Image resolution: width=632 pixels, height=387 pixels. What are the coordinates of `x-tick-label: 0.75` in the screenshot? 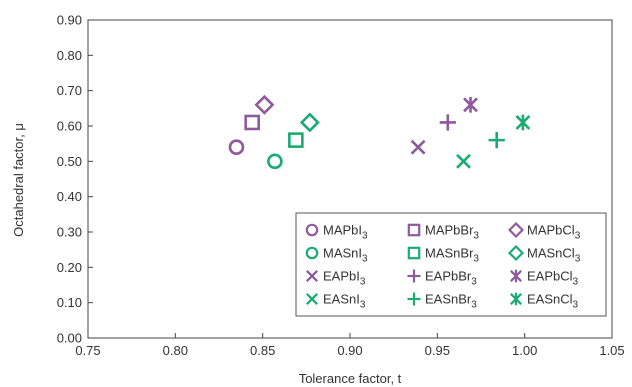 It's located at (87, 350).